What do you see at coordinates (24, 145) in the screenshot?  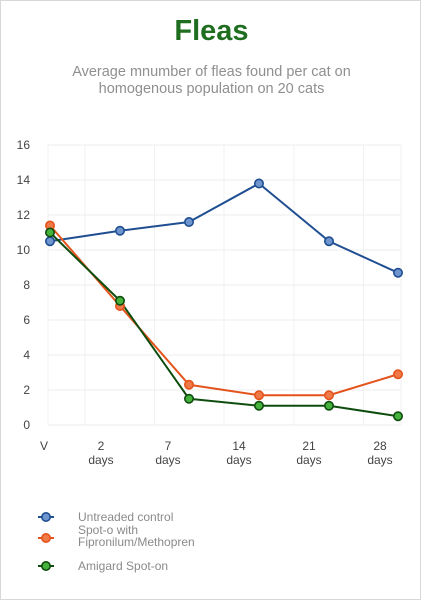 I see `y-tick-label: 16` at bounding box center [24, 145].